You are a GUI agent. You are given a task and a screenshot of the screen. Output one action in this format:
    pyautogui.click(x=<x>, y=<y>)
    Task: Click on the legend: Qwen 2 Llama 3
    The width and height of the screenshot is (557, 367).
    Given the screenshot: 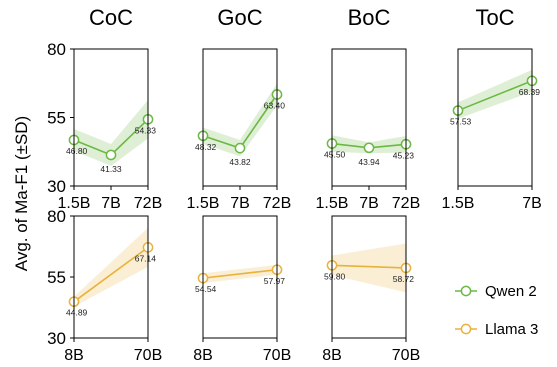 What is the action you would take?
    pyautogui.click(x=496, y=310)
    